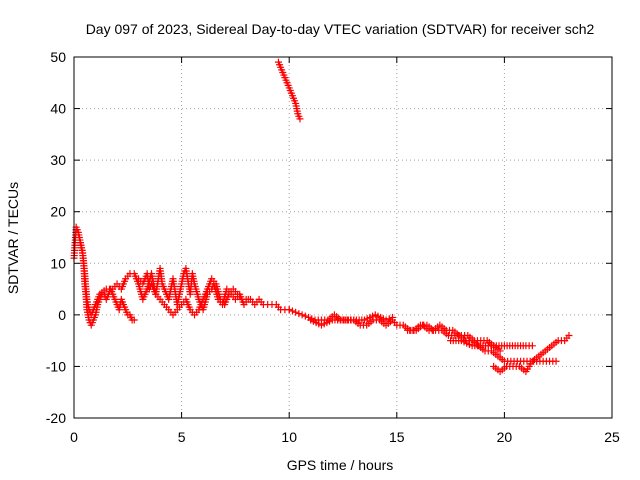 This screenshot has width=640, height=480. I want to click on y-tick-label: 40, so click(58, 109).